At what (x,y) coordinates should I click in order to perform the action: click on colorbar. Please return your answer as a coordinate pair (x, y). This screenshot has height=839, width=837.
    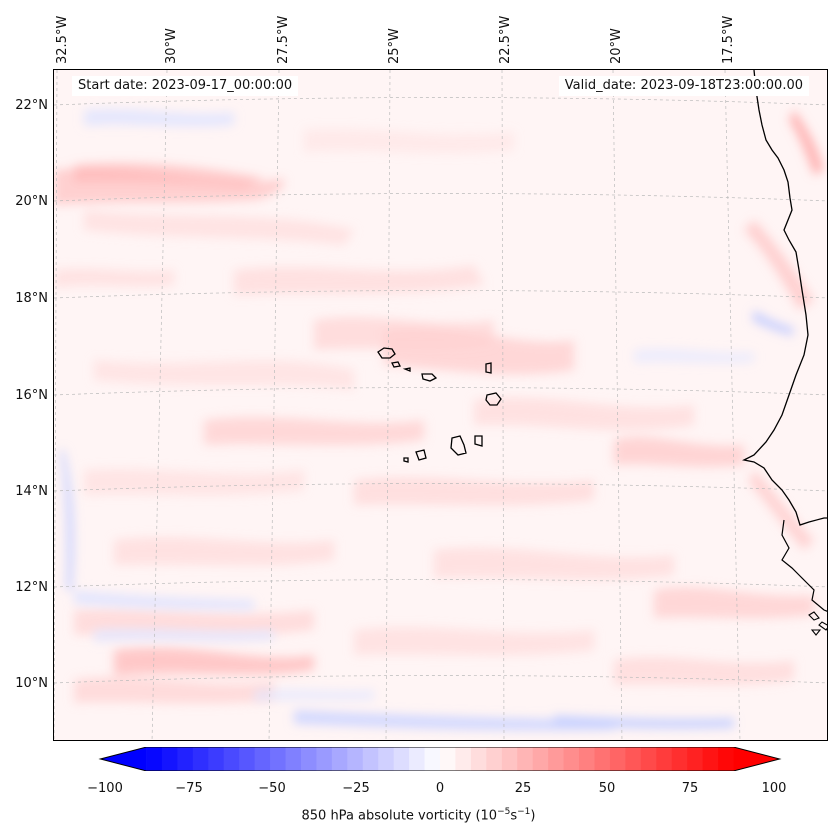
    Looking at the image, I should click on (440, 759).